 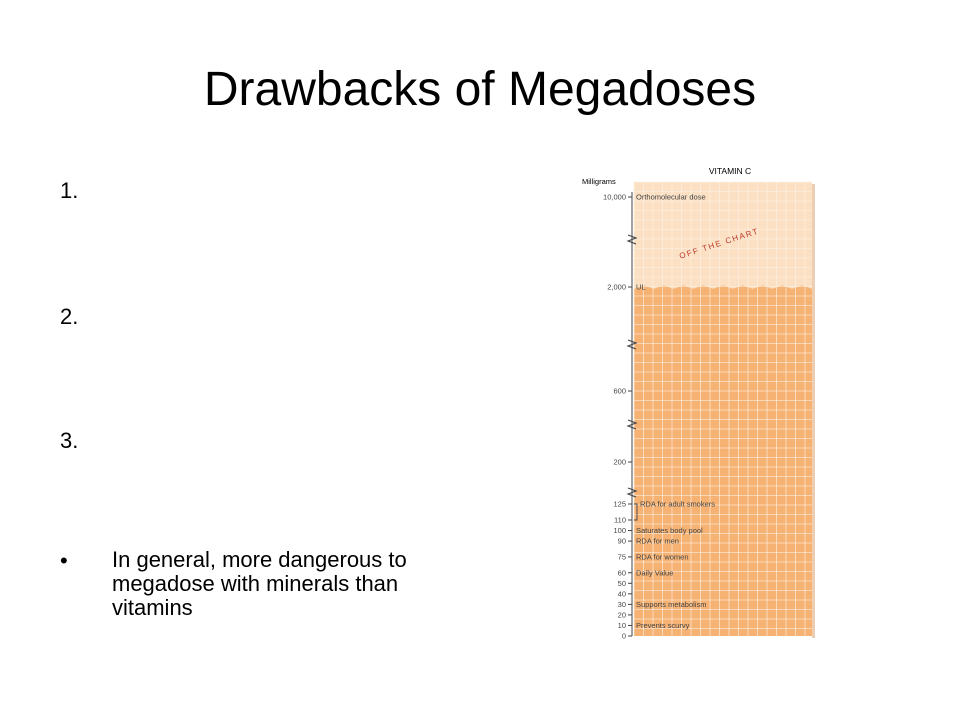 What do you see at coordinates (599, 181) in the screenshot?
I see `chart-ylabel: Milligrams` at bounding box center [599, 181].